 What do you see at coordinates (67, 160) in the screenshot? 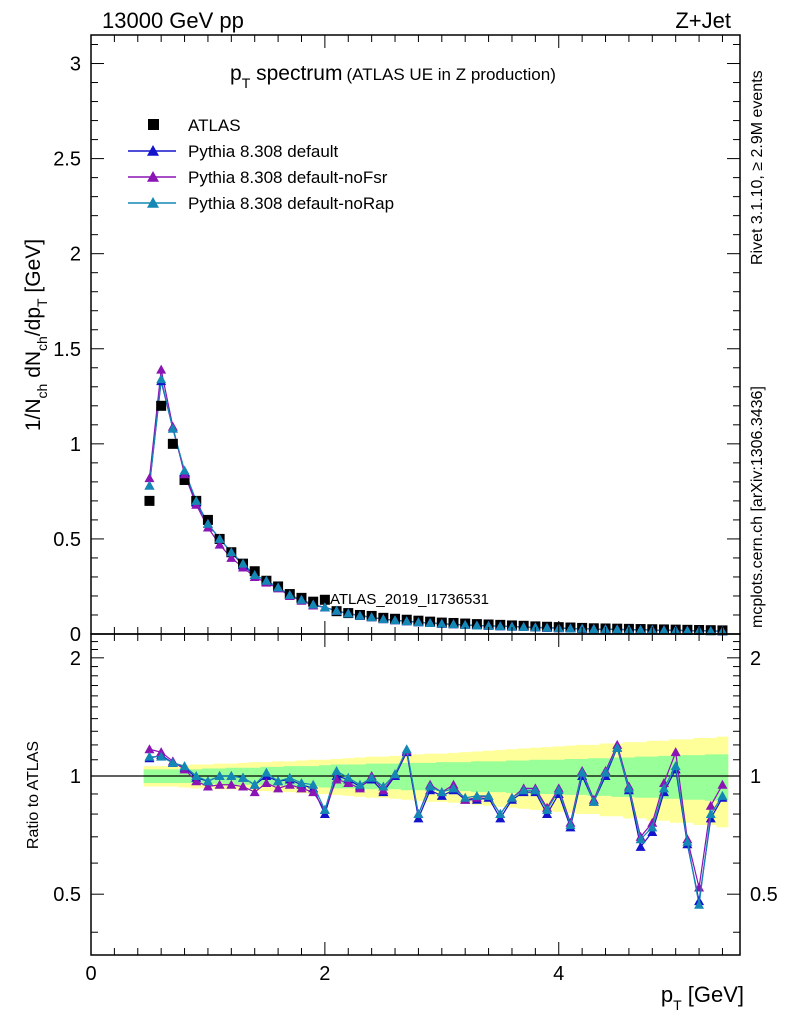
I see `y-tick-label-main: 2.5` at bounding box center [67, 160].